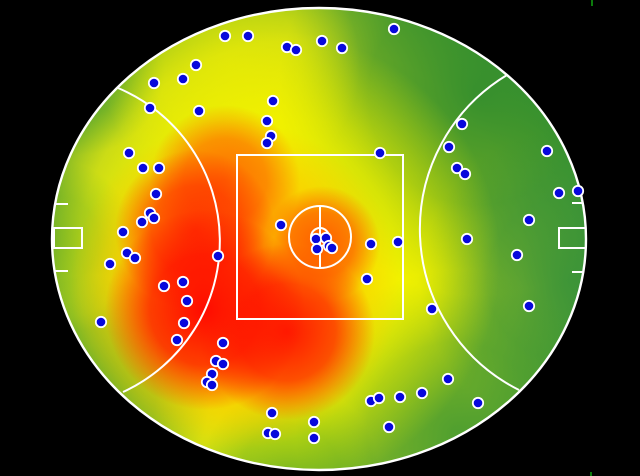  I want to click on fifty-metre-arc-right, so click(469, 232).